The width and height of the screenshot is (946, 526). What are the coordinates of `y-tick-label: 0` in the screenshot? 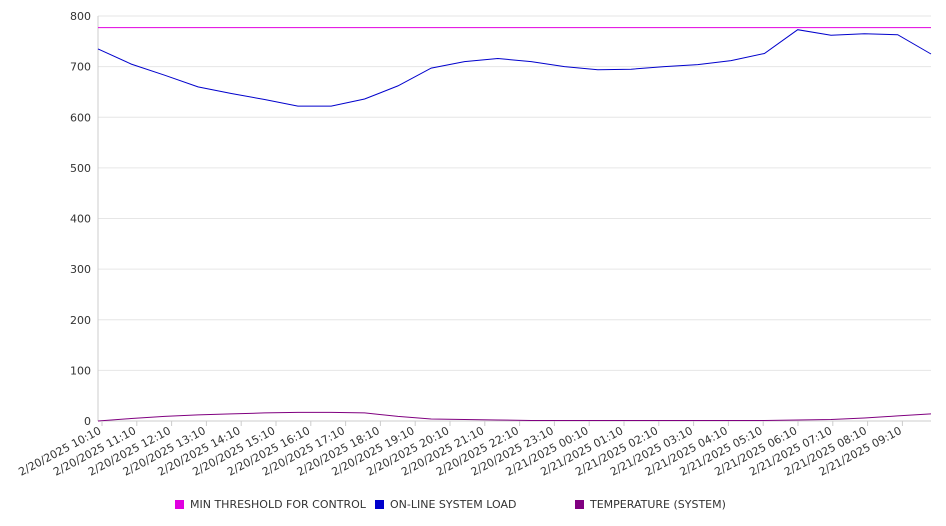 It's located at (87, 421).